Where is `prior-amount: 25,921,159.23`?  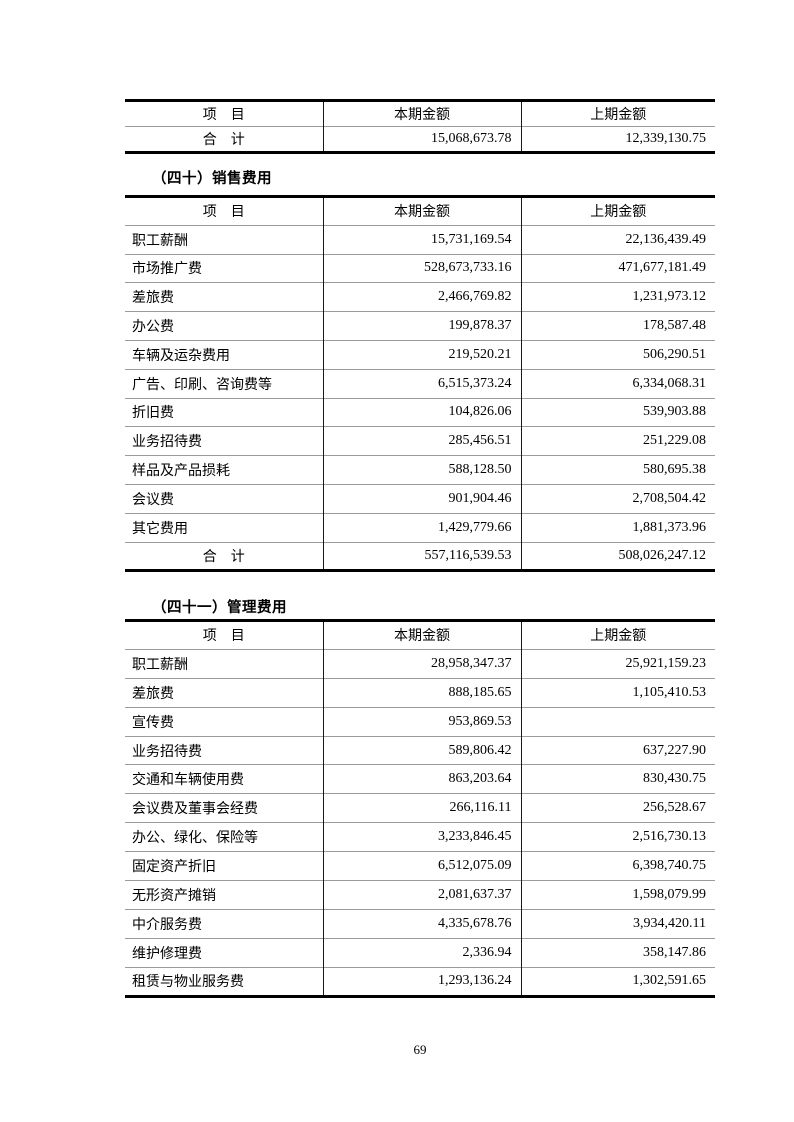
prior-amount: 25,921,159.23 is located at coordinates (617, 663).